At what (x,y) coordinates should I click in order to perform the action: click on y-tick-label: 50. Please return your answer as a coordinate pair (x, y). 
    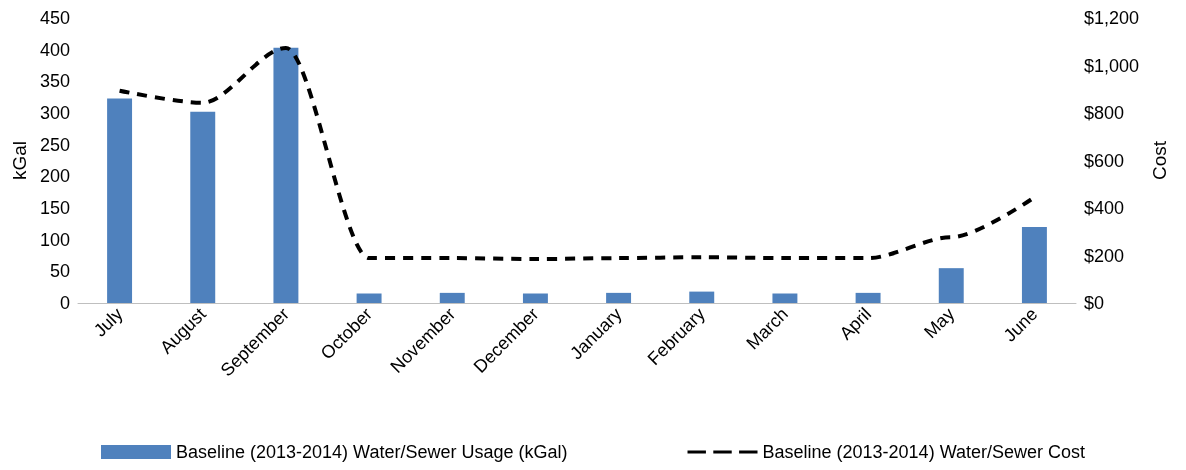
    Looking at the image, I should click on (59, 271).